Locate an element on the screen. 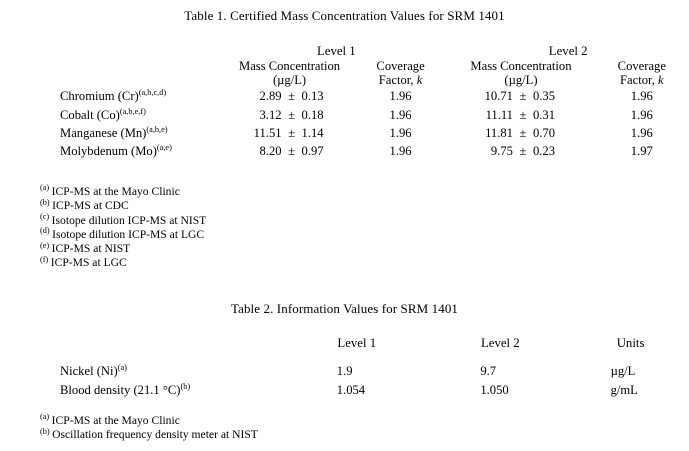  footnote-text: ICP-MS at CDC is located at coordinates (90, 206).